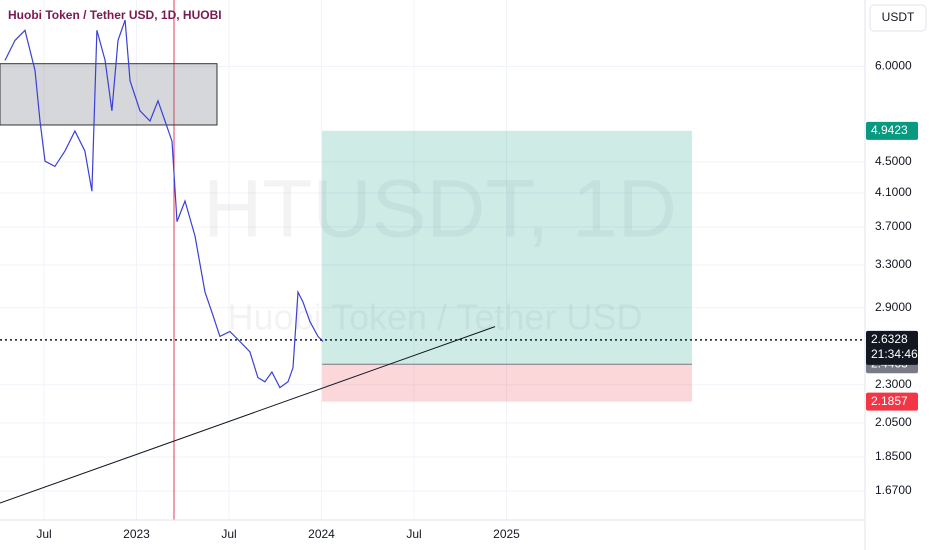 This screenshot has height=550, width=932. What do you see at coordinates (894, 354) in the screenshot?
I see `countdown: 21:34:46` at bounding box center [894, 354].